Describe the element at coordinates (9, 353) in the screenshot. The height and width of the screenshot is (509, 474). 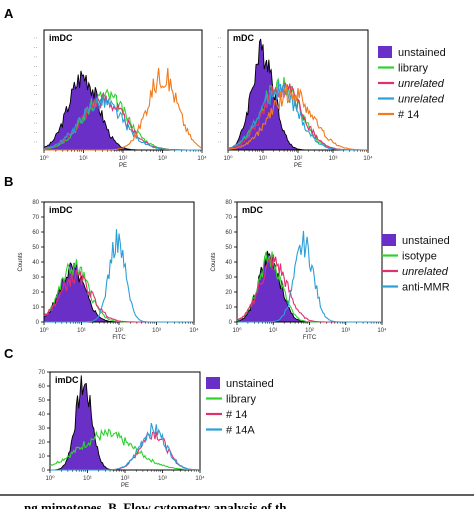
I see `panel-label-c: C` at that location.